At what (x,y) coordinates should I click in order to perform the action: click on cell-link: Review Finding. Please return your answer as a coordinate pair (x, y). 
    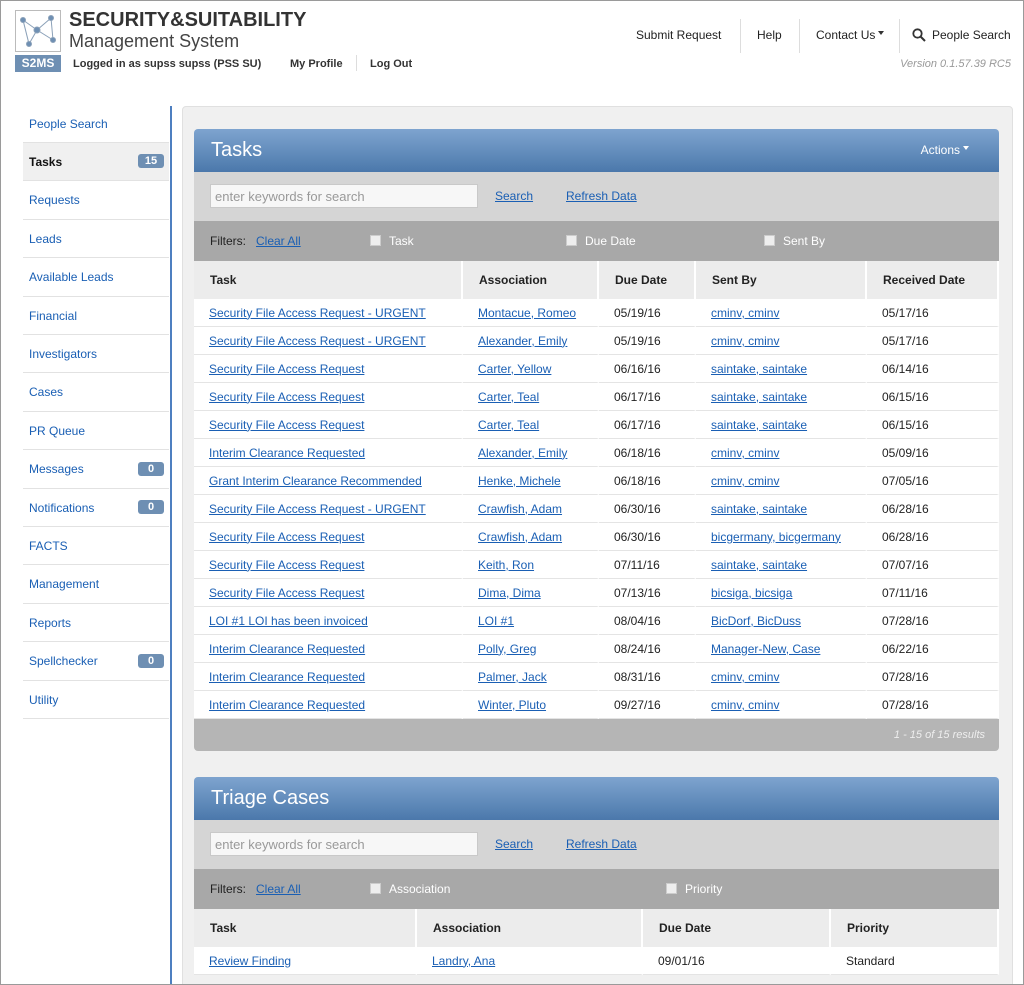
    Looking at the image, I should click on (250, 960).